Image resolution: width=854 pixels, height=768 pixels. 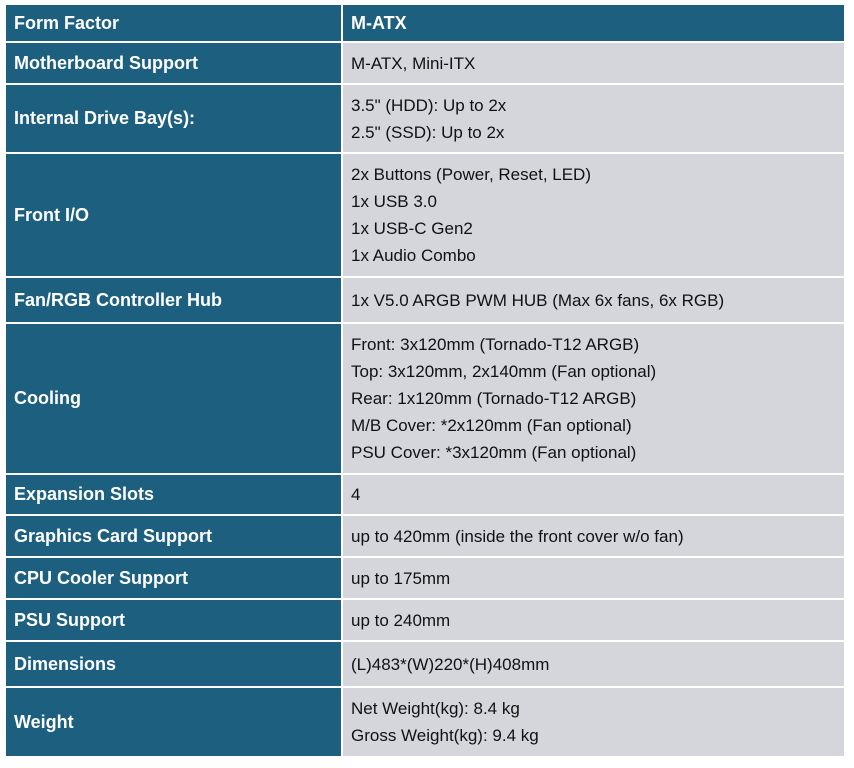 I want to click on table-row: CPU Cooler Support up to 175mm, so click(x=425, y=578).